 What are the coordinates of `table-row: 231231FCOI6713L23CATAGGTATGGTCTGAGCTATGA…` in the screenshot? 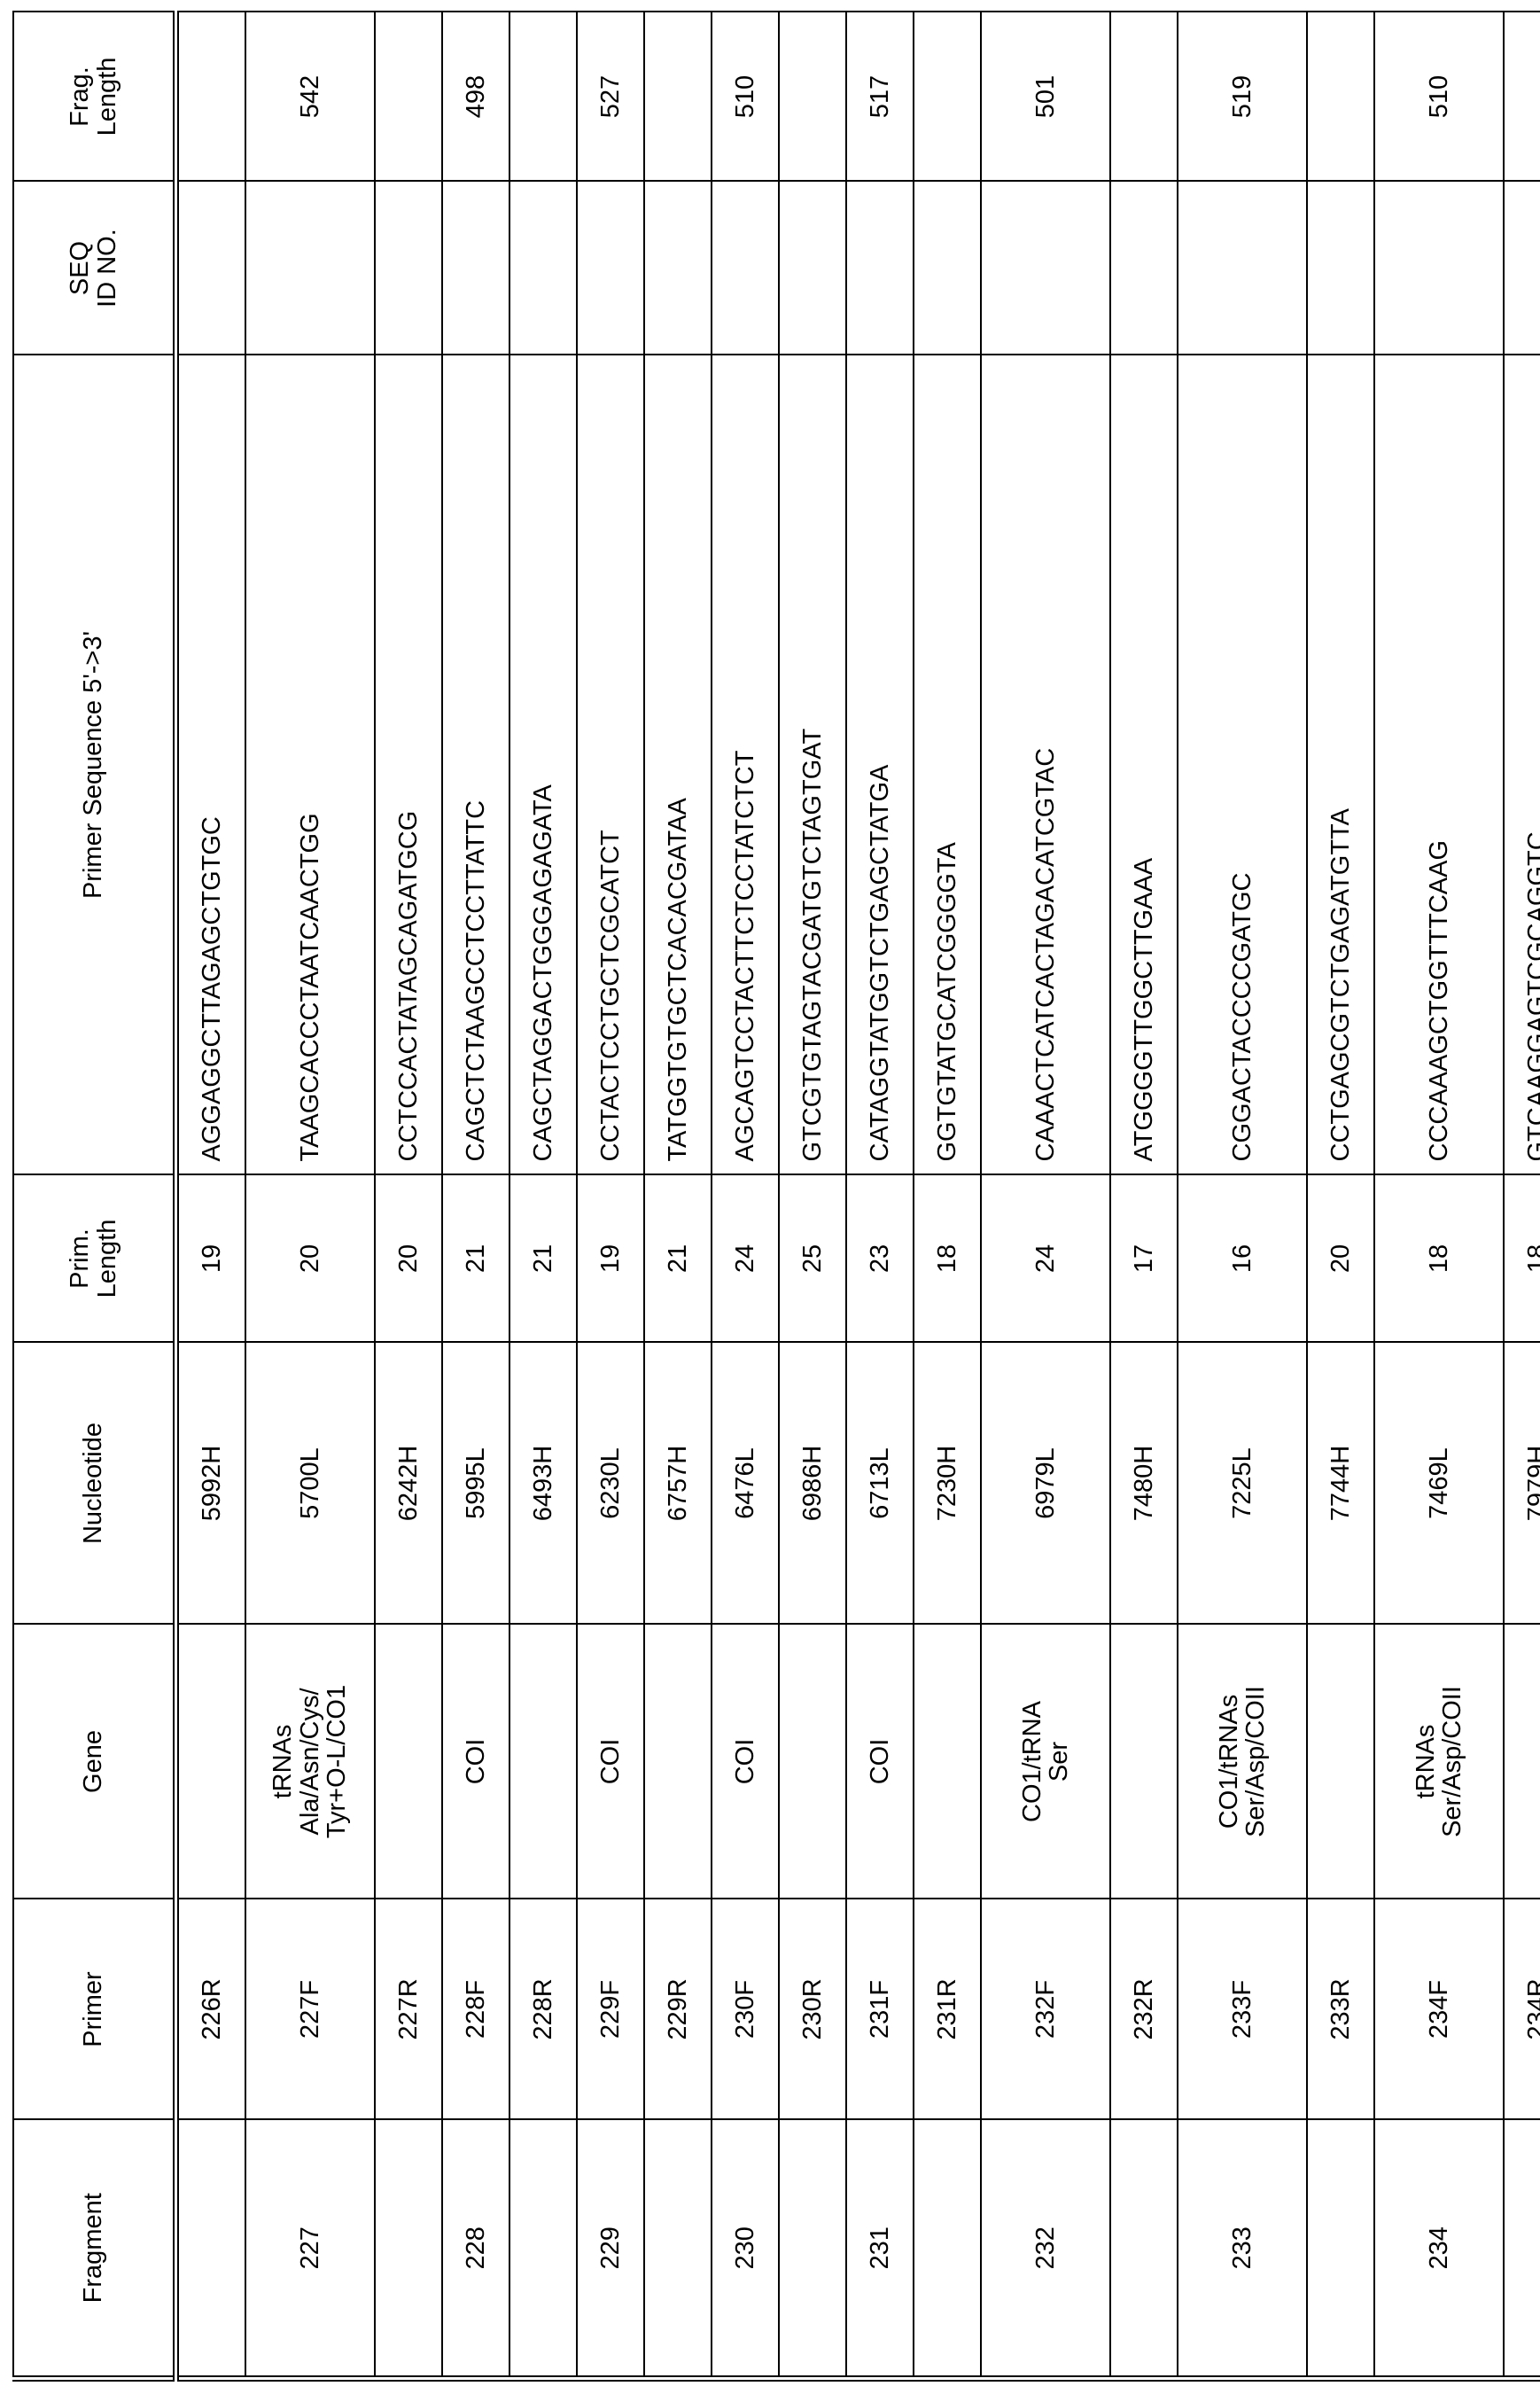 It's located at (880, 1195).